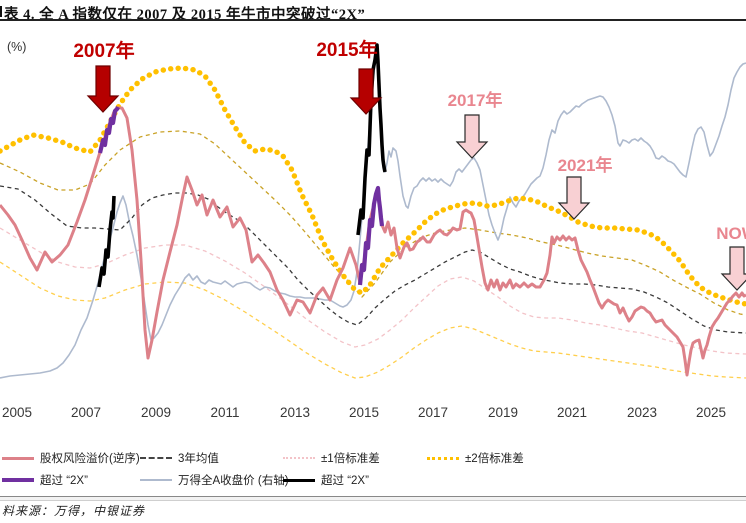 The width and height of the screenshot is (746, 523). What do you see at coordinates (366, 91) in the screenshot?
I see `annotation-arrow-2015年` at bounding box center [366, 91].